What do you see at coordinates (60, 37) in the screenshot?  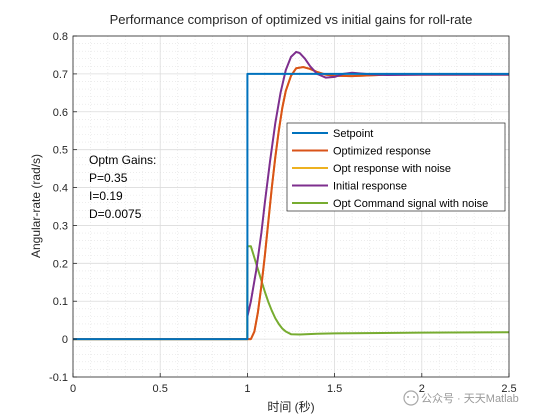 I see `y-tick-label: 0.8` at bounding box center [60, 37].